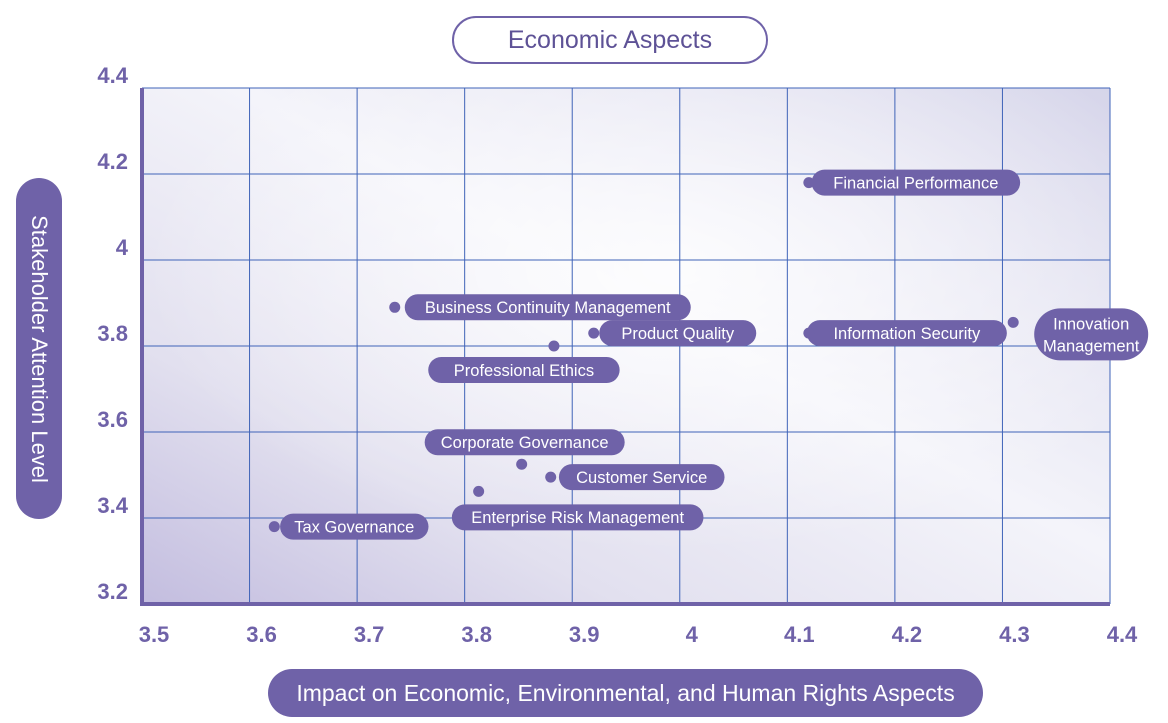  What do you see at coordinates (584, 634) in the screenshot?
I see `x-tick-label: 3.9` at bounding box center [584, 634].